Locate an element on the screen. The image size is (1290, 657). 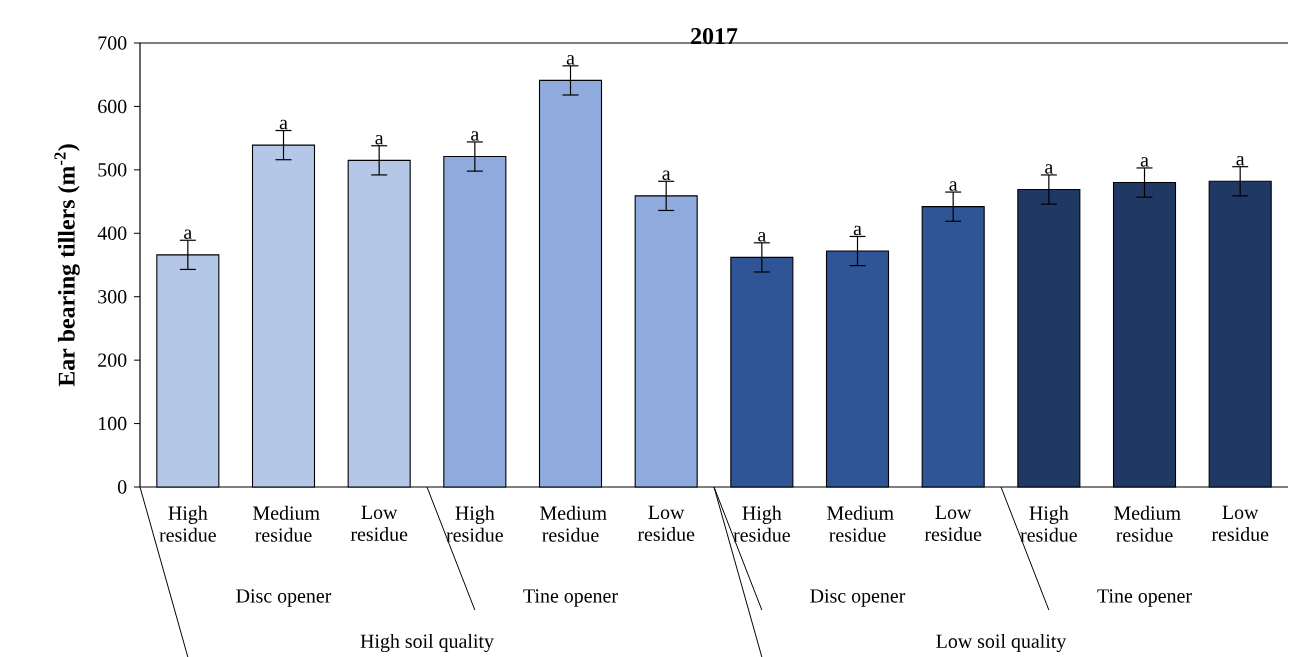
y-tick-label: 200 is located at coordinates (112, 360).